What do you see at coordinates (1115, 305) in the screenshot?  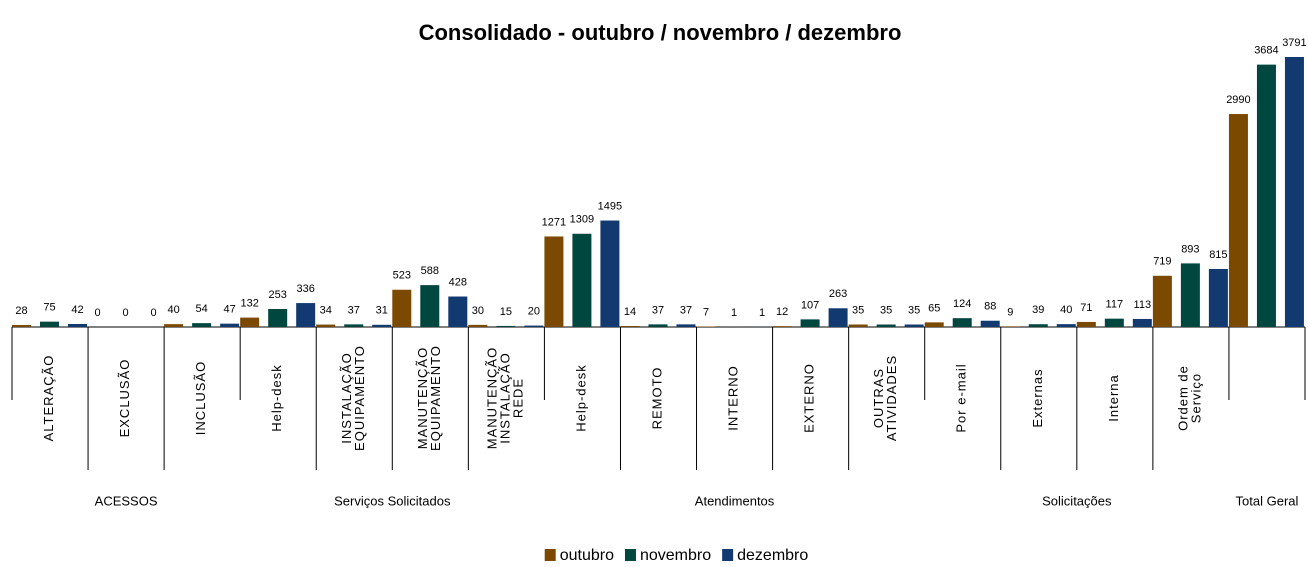 I see `value-label: 117` at bounding box center [1115, 305].